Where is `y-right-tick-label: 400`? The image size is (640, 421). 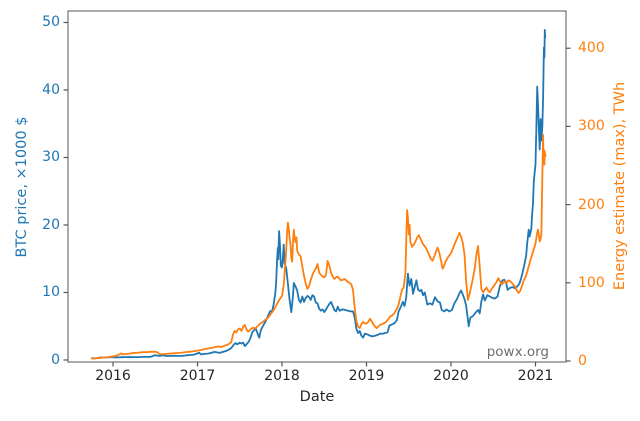 y-right-tick-label: 400 is located at coordinates (591, 48).